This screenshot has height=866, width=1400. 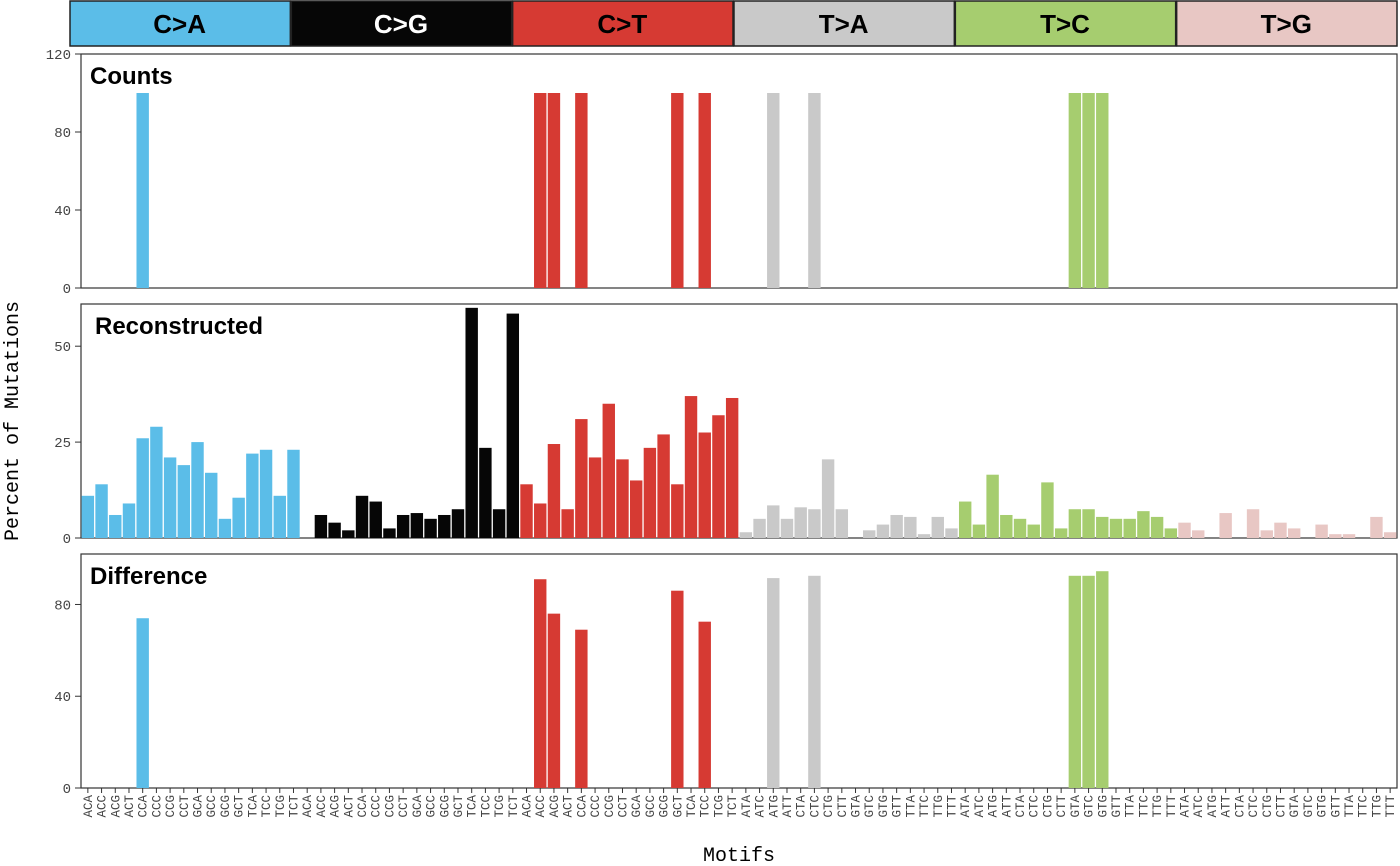 What do you see at coordinates (179, 24) in the screenshot?
I see `strip-label-0: C>A` at bounding box center [179, 24].